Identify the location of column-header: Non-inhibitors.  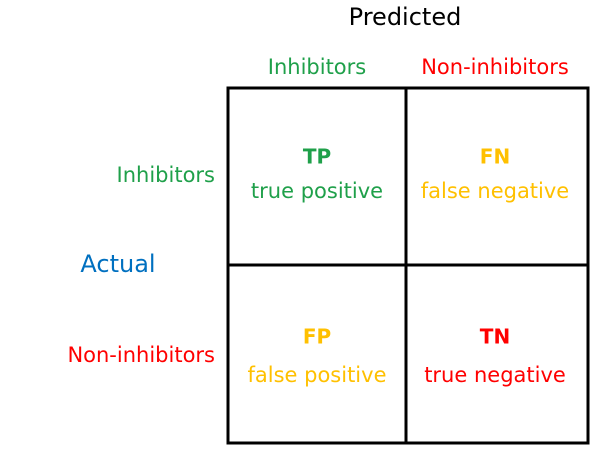
(495, 67).